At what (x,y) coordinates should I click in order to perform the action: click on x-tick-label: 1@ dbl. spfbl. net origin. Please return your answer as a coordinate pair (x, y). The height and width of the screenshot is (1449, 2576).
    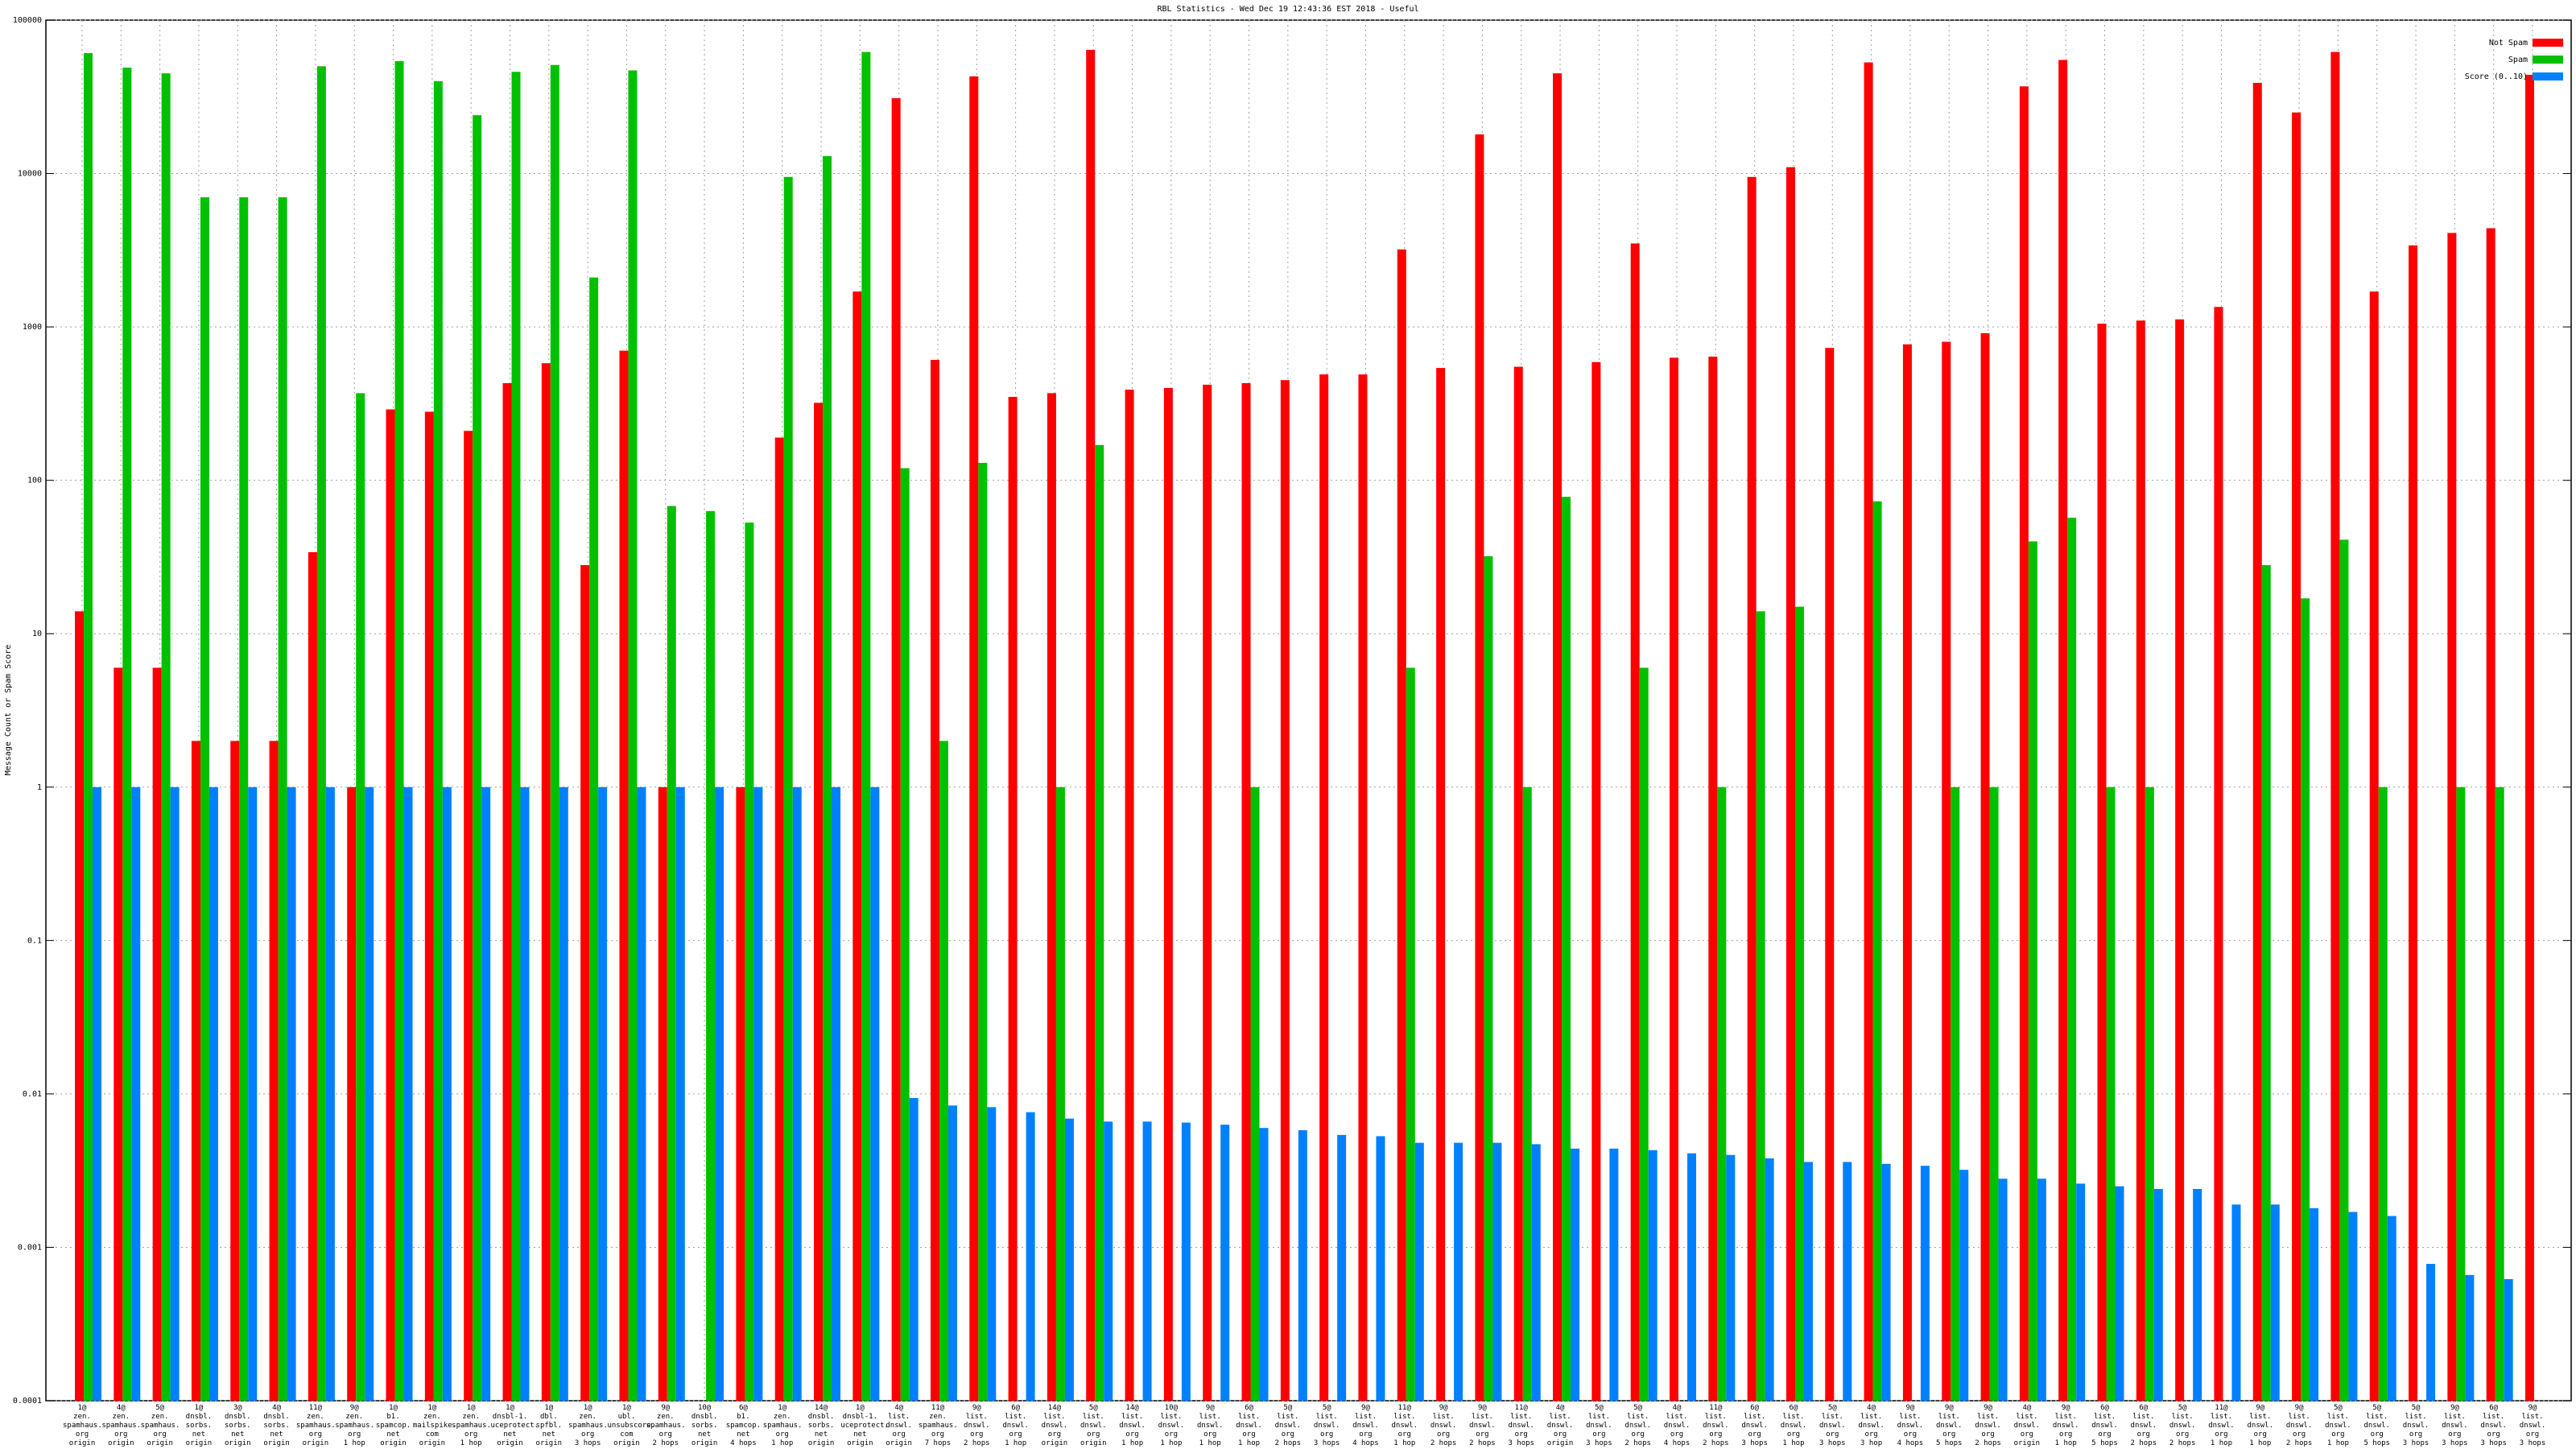
    Looking at the image, I should click on (549, 1425).